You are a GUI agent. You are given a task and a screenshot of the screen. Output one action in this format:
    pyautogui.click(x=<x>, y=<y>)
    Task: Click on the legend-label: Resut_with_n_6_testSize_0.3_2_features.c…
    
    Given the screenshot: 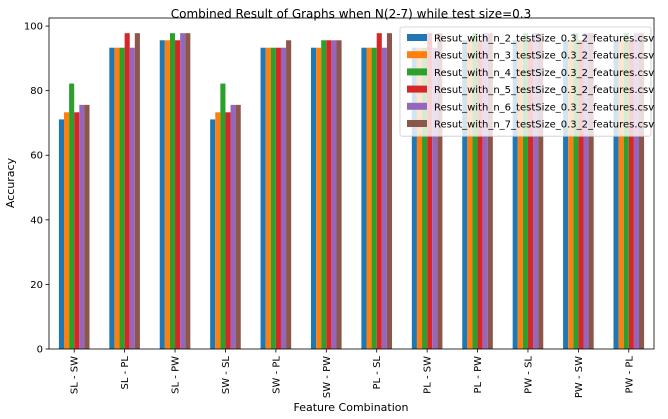 What is the action you would take?
    pyautogui.click(x=544, y=107)
    